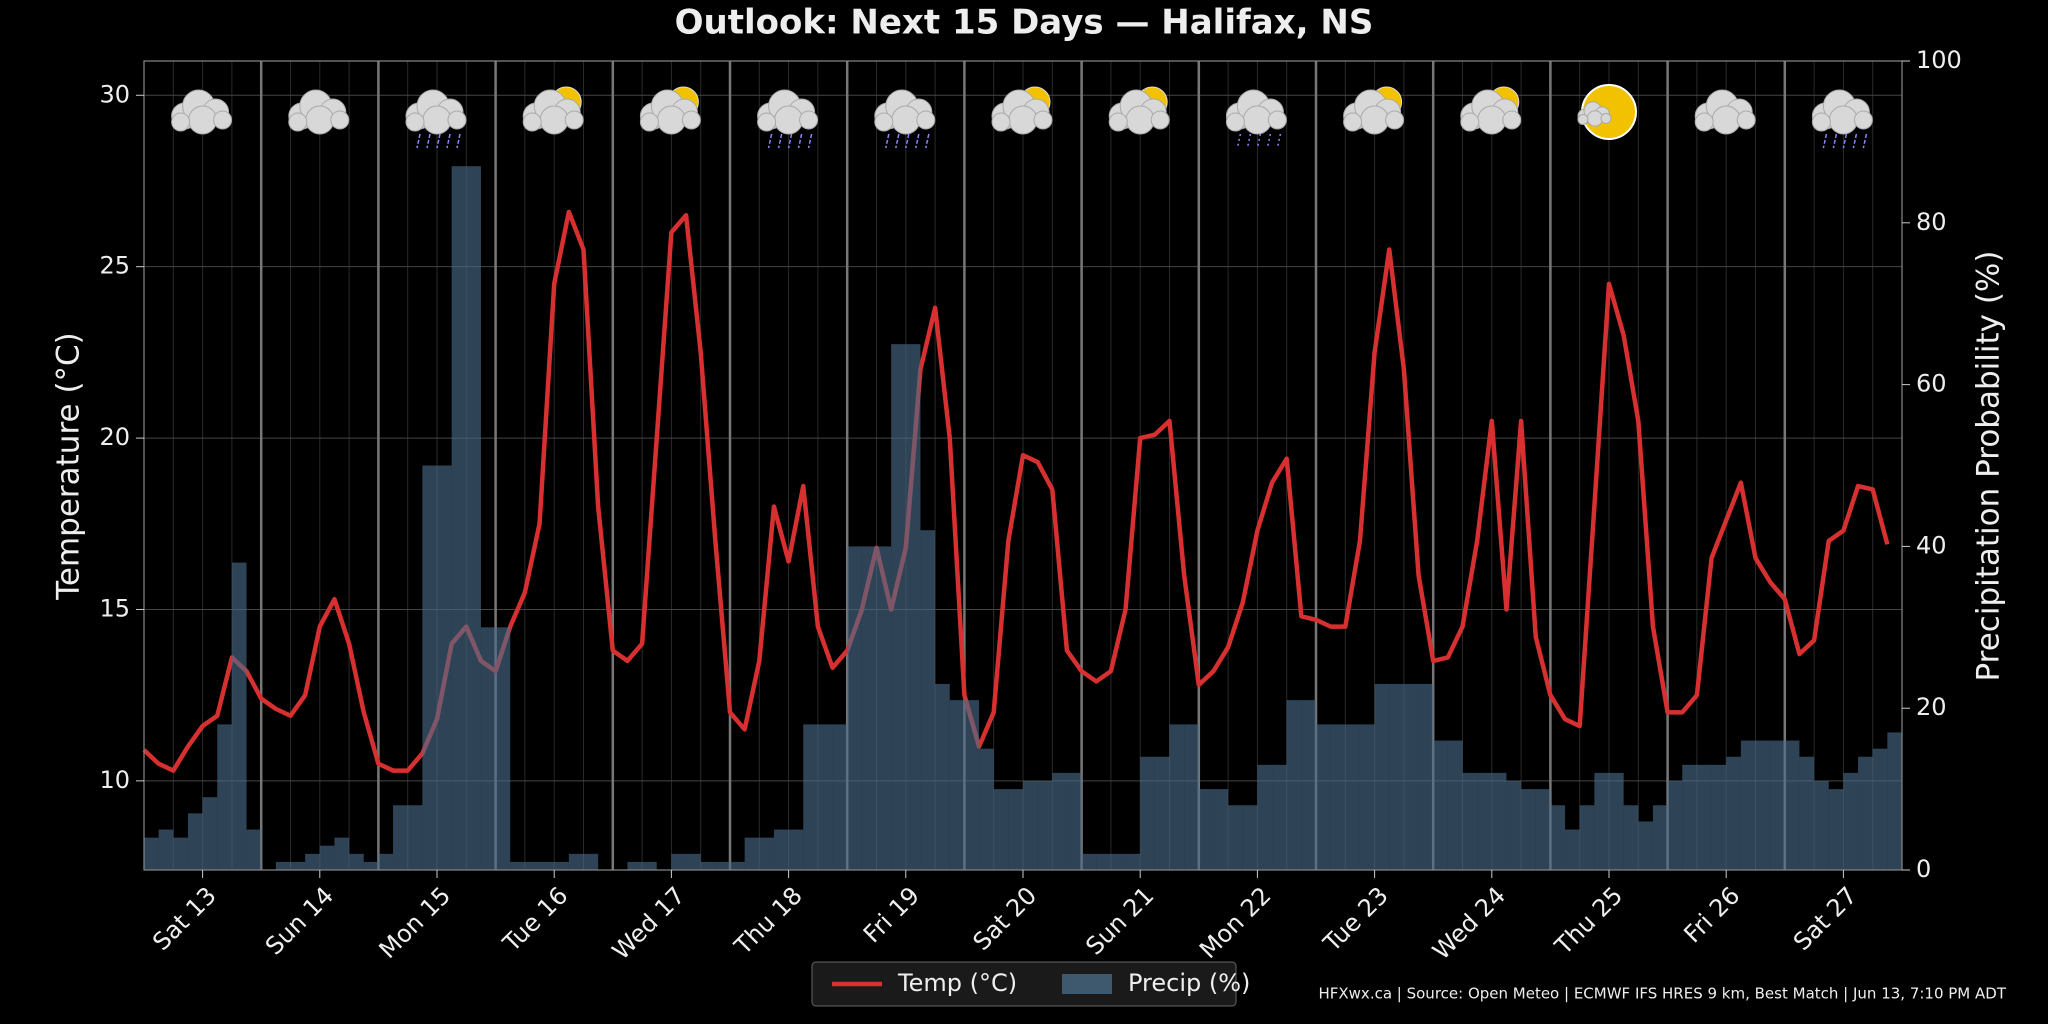  I want to click on y-tick-label: 25, so click(114, 266).